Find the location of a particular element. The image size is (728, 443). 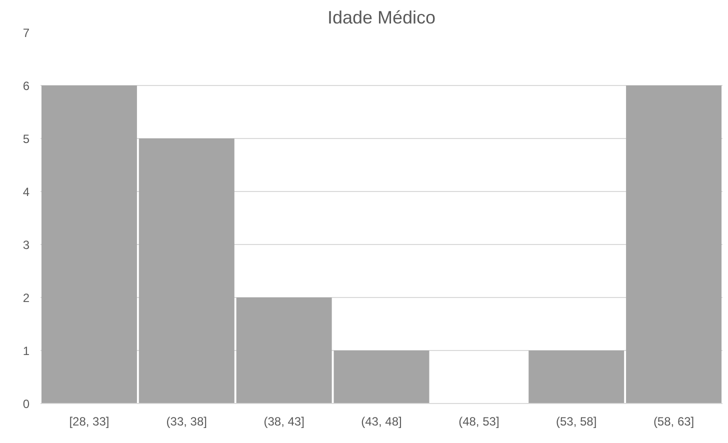

x-tick-label: (53, 58] is located at coordinates (576, 421).